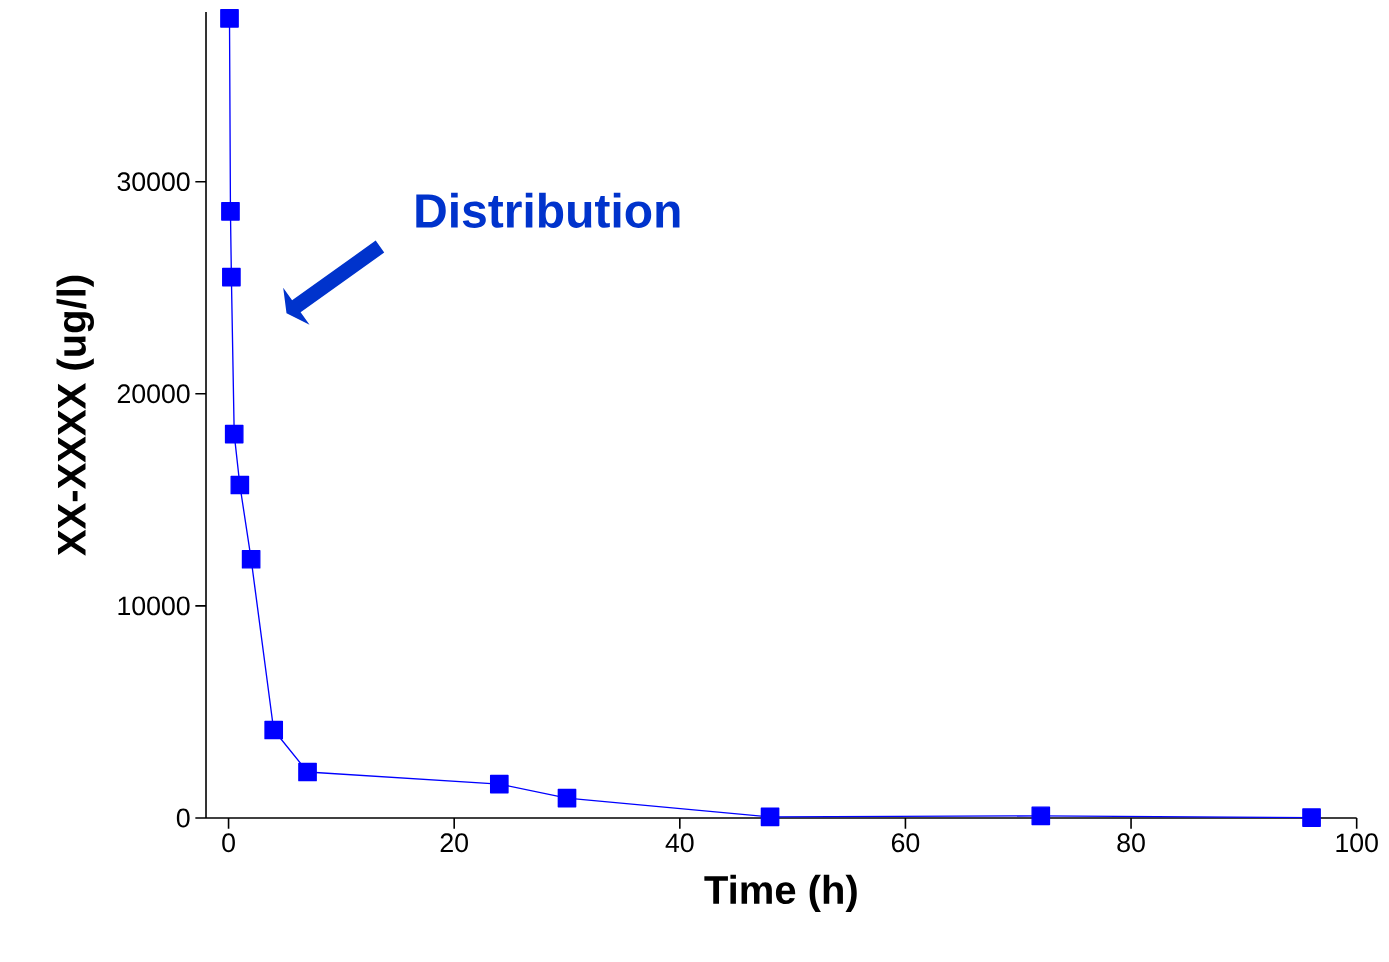 This screenshot has width=1389, height=962. What do you see at coordinates (183, 818) in the screenshot?
I see `y-tick-label: 0` at bounding box center [183, 818].